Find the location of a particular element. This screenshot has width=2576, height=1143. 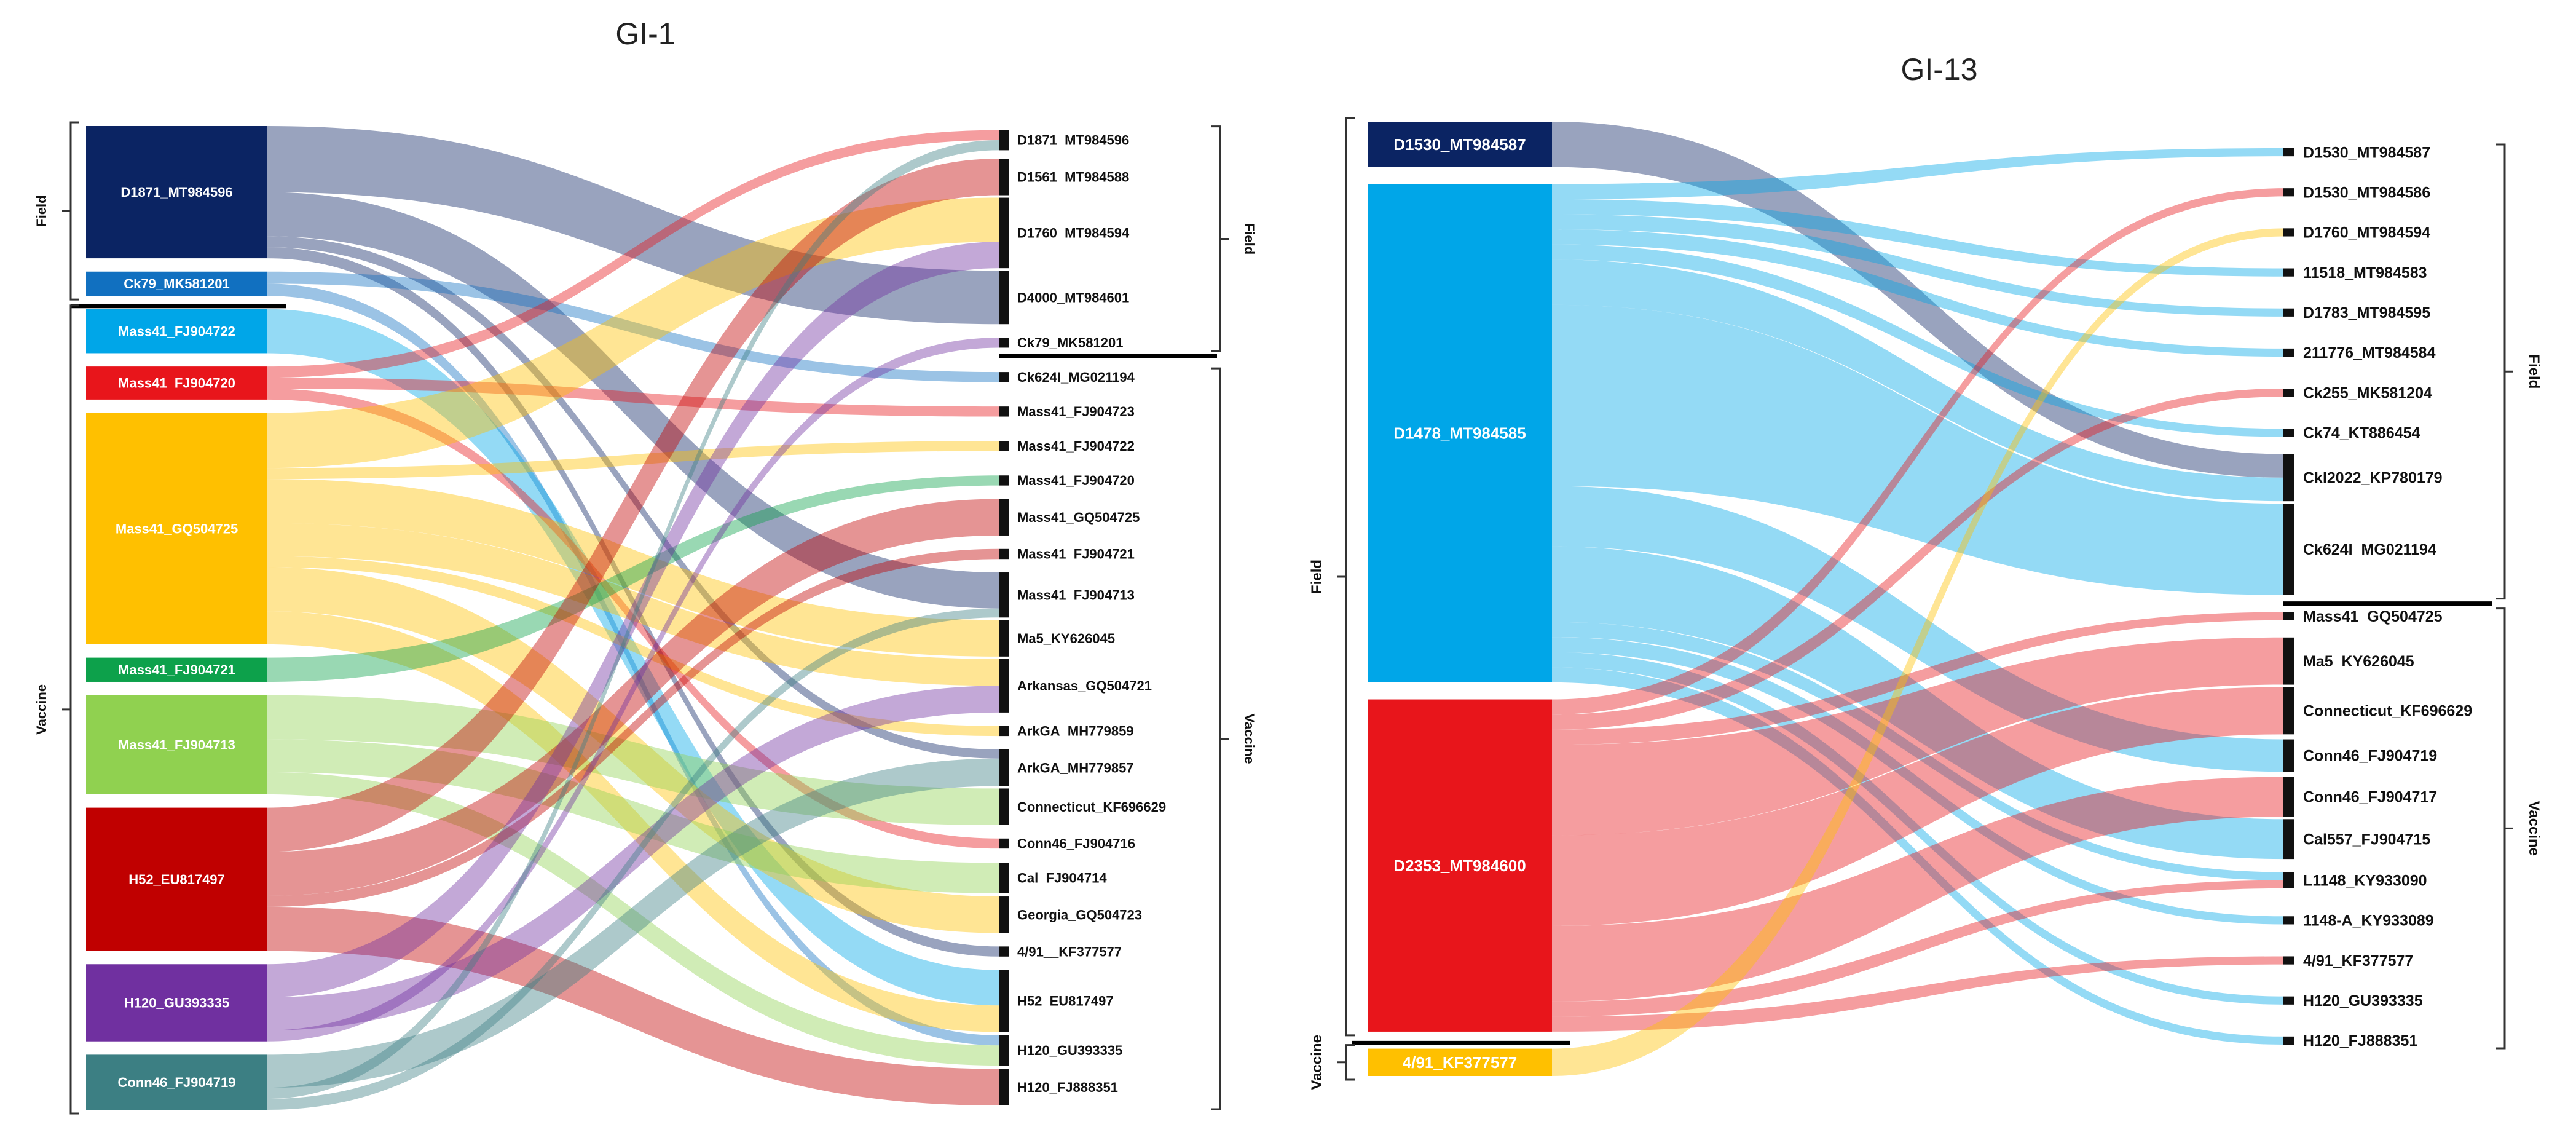

gi13-target-label: D1783_MT984595 is located at coordinates (2367, 313).